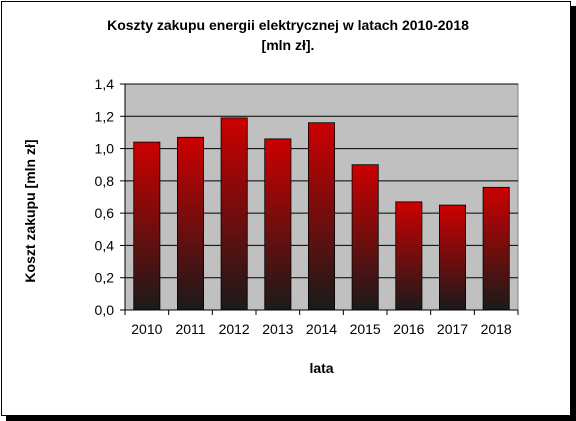 This screenshot has height=421, width=576. I want to click on x-tick-label: 2015, so click(365, 329).